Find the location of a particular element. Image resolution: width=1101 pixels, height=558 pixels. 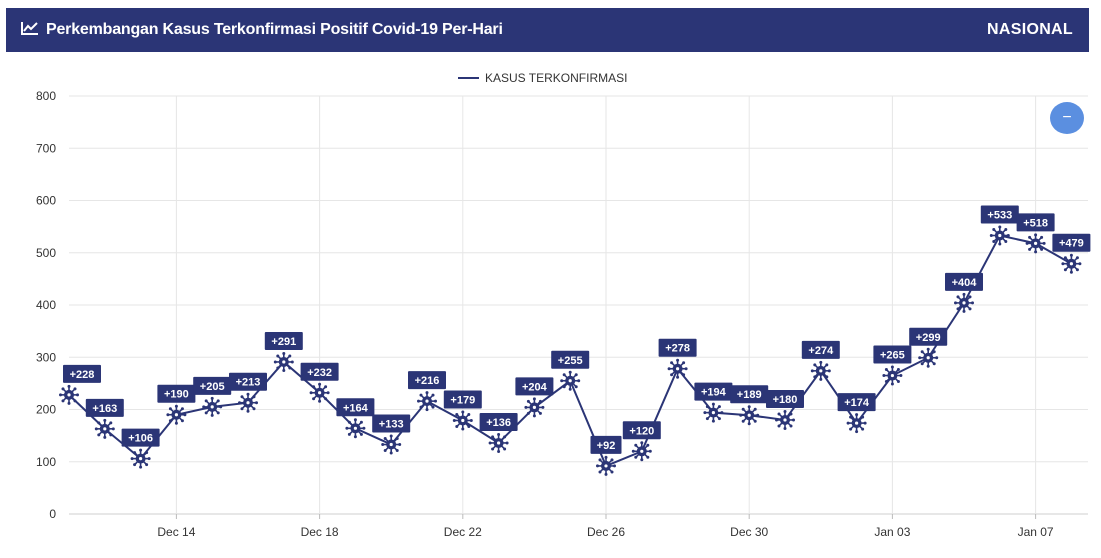

legend-label: KASUS TERKONFIRMASI is located at coordinates (556, 78).